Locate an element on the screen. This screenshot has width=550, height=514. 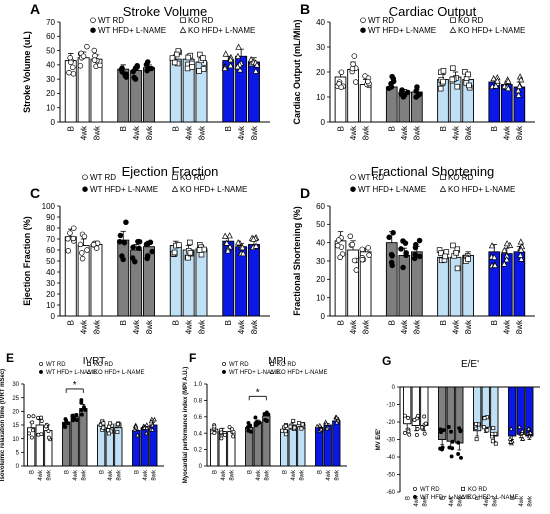
y-axis-label: Isovolumic relaxation time (IVRT mSec) is located at coordinates (3, 425).